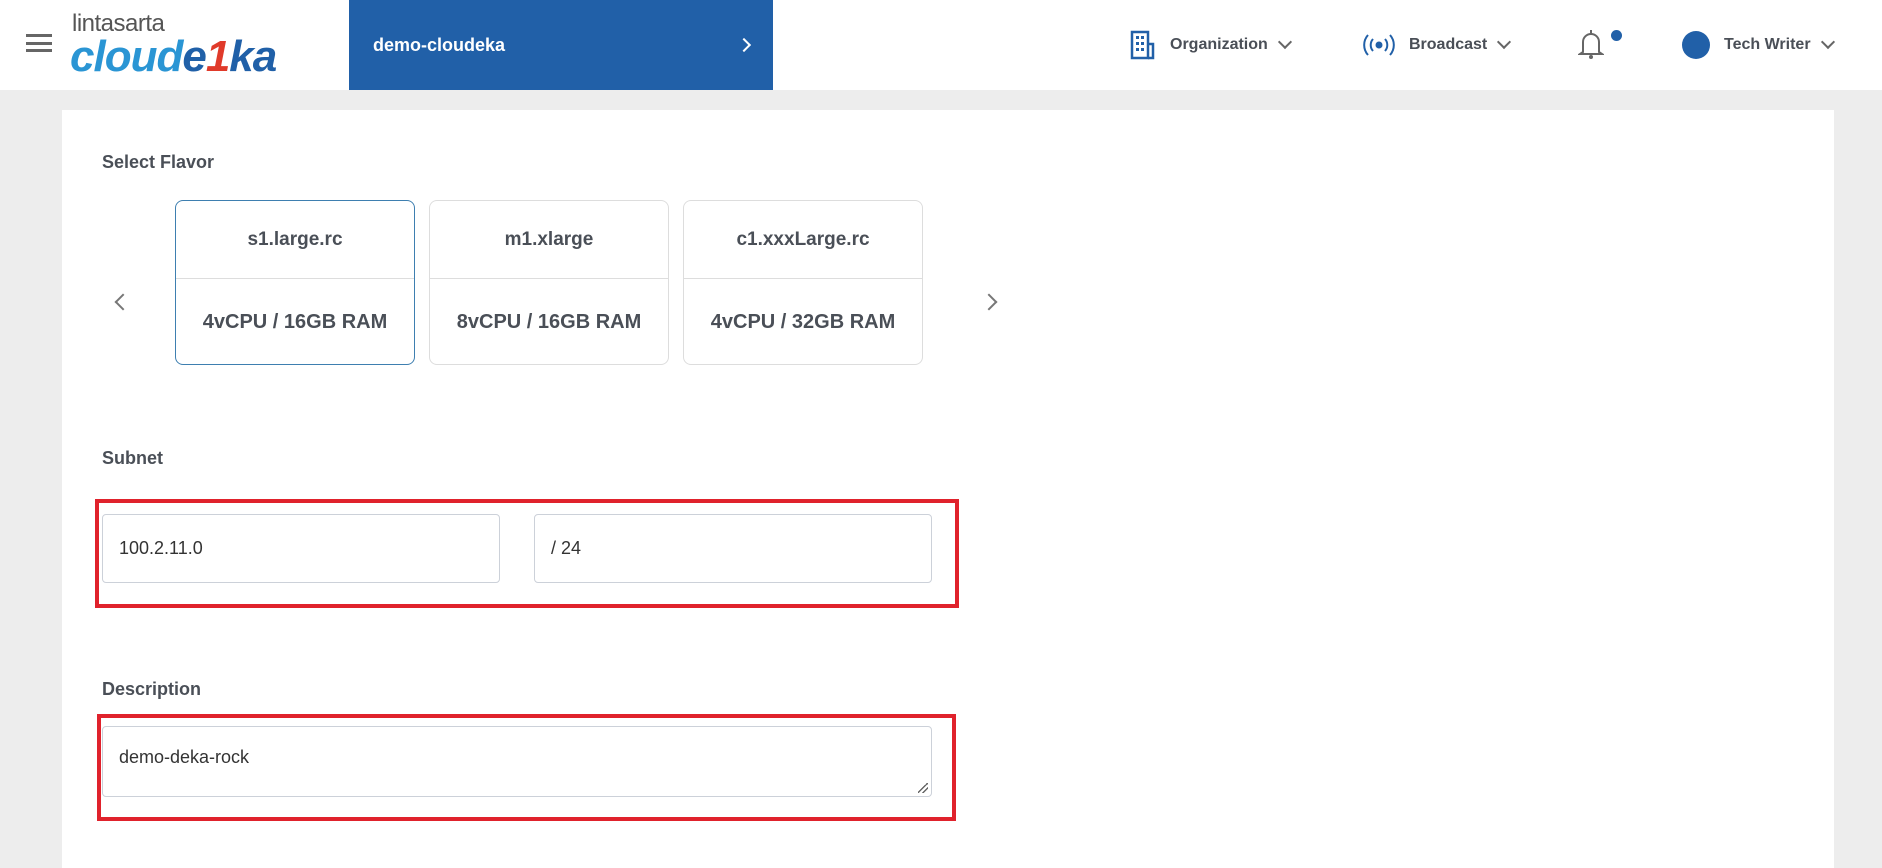 Image resolution: width=1882 pixels, height=868 pixels. I want to click on flavor-card: c1.xxxLarge.rc 4vCPU / 32GB RAM, so click(803, 282).